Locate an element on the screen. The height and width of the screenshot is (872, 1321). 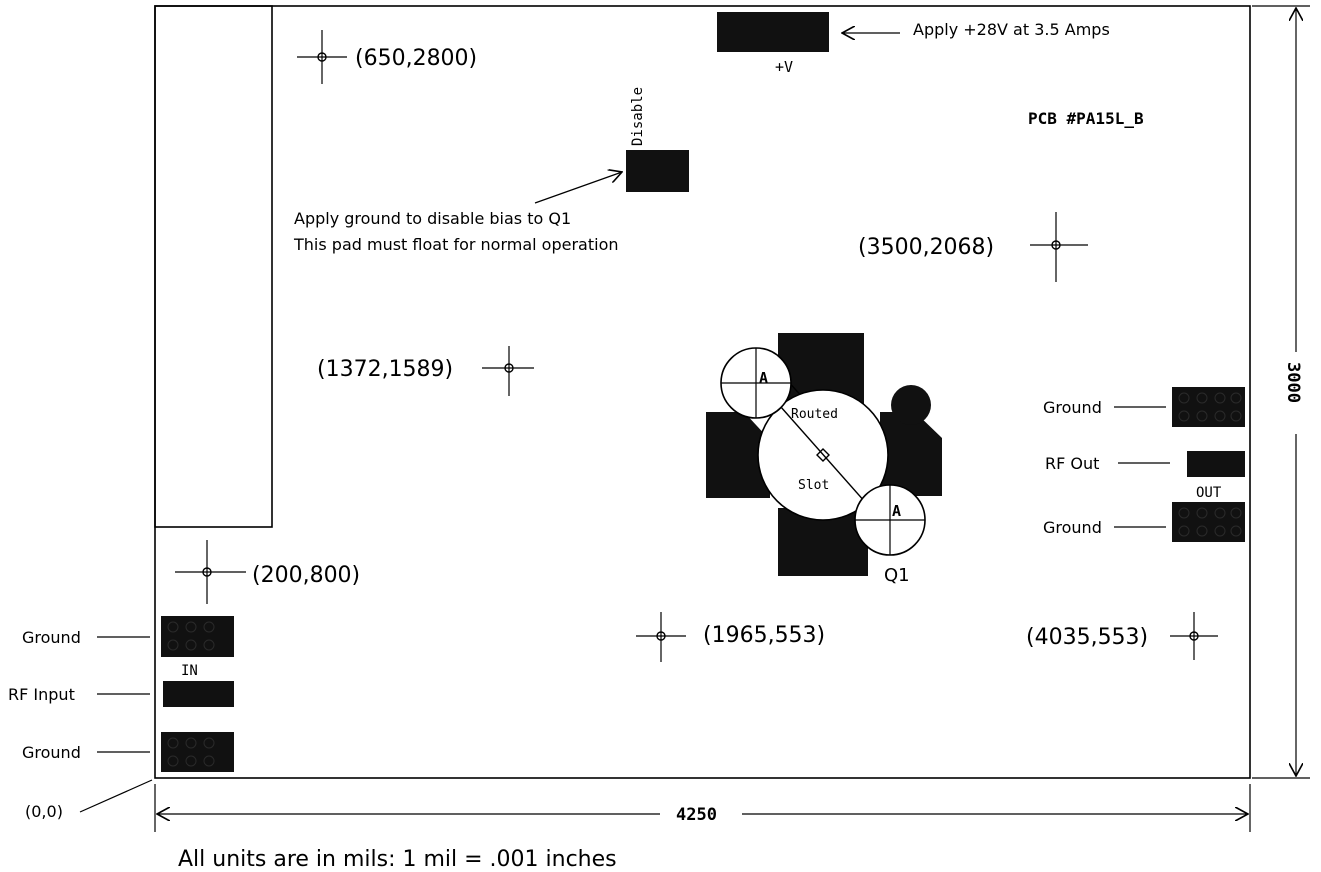
crosshair-650-2800: (650,2800) is located at coordinates (387, 57).